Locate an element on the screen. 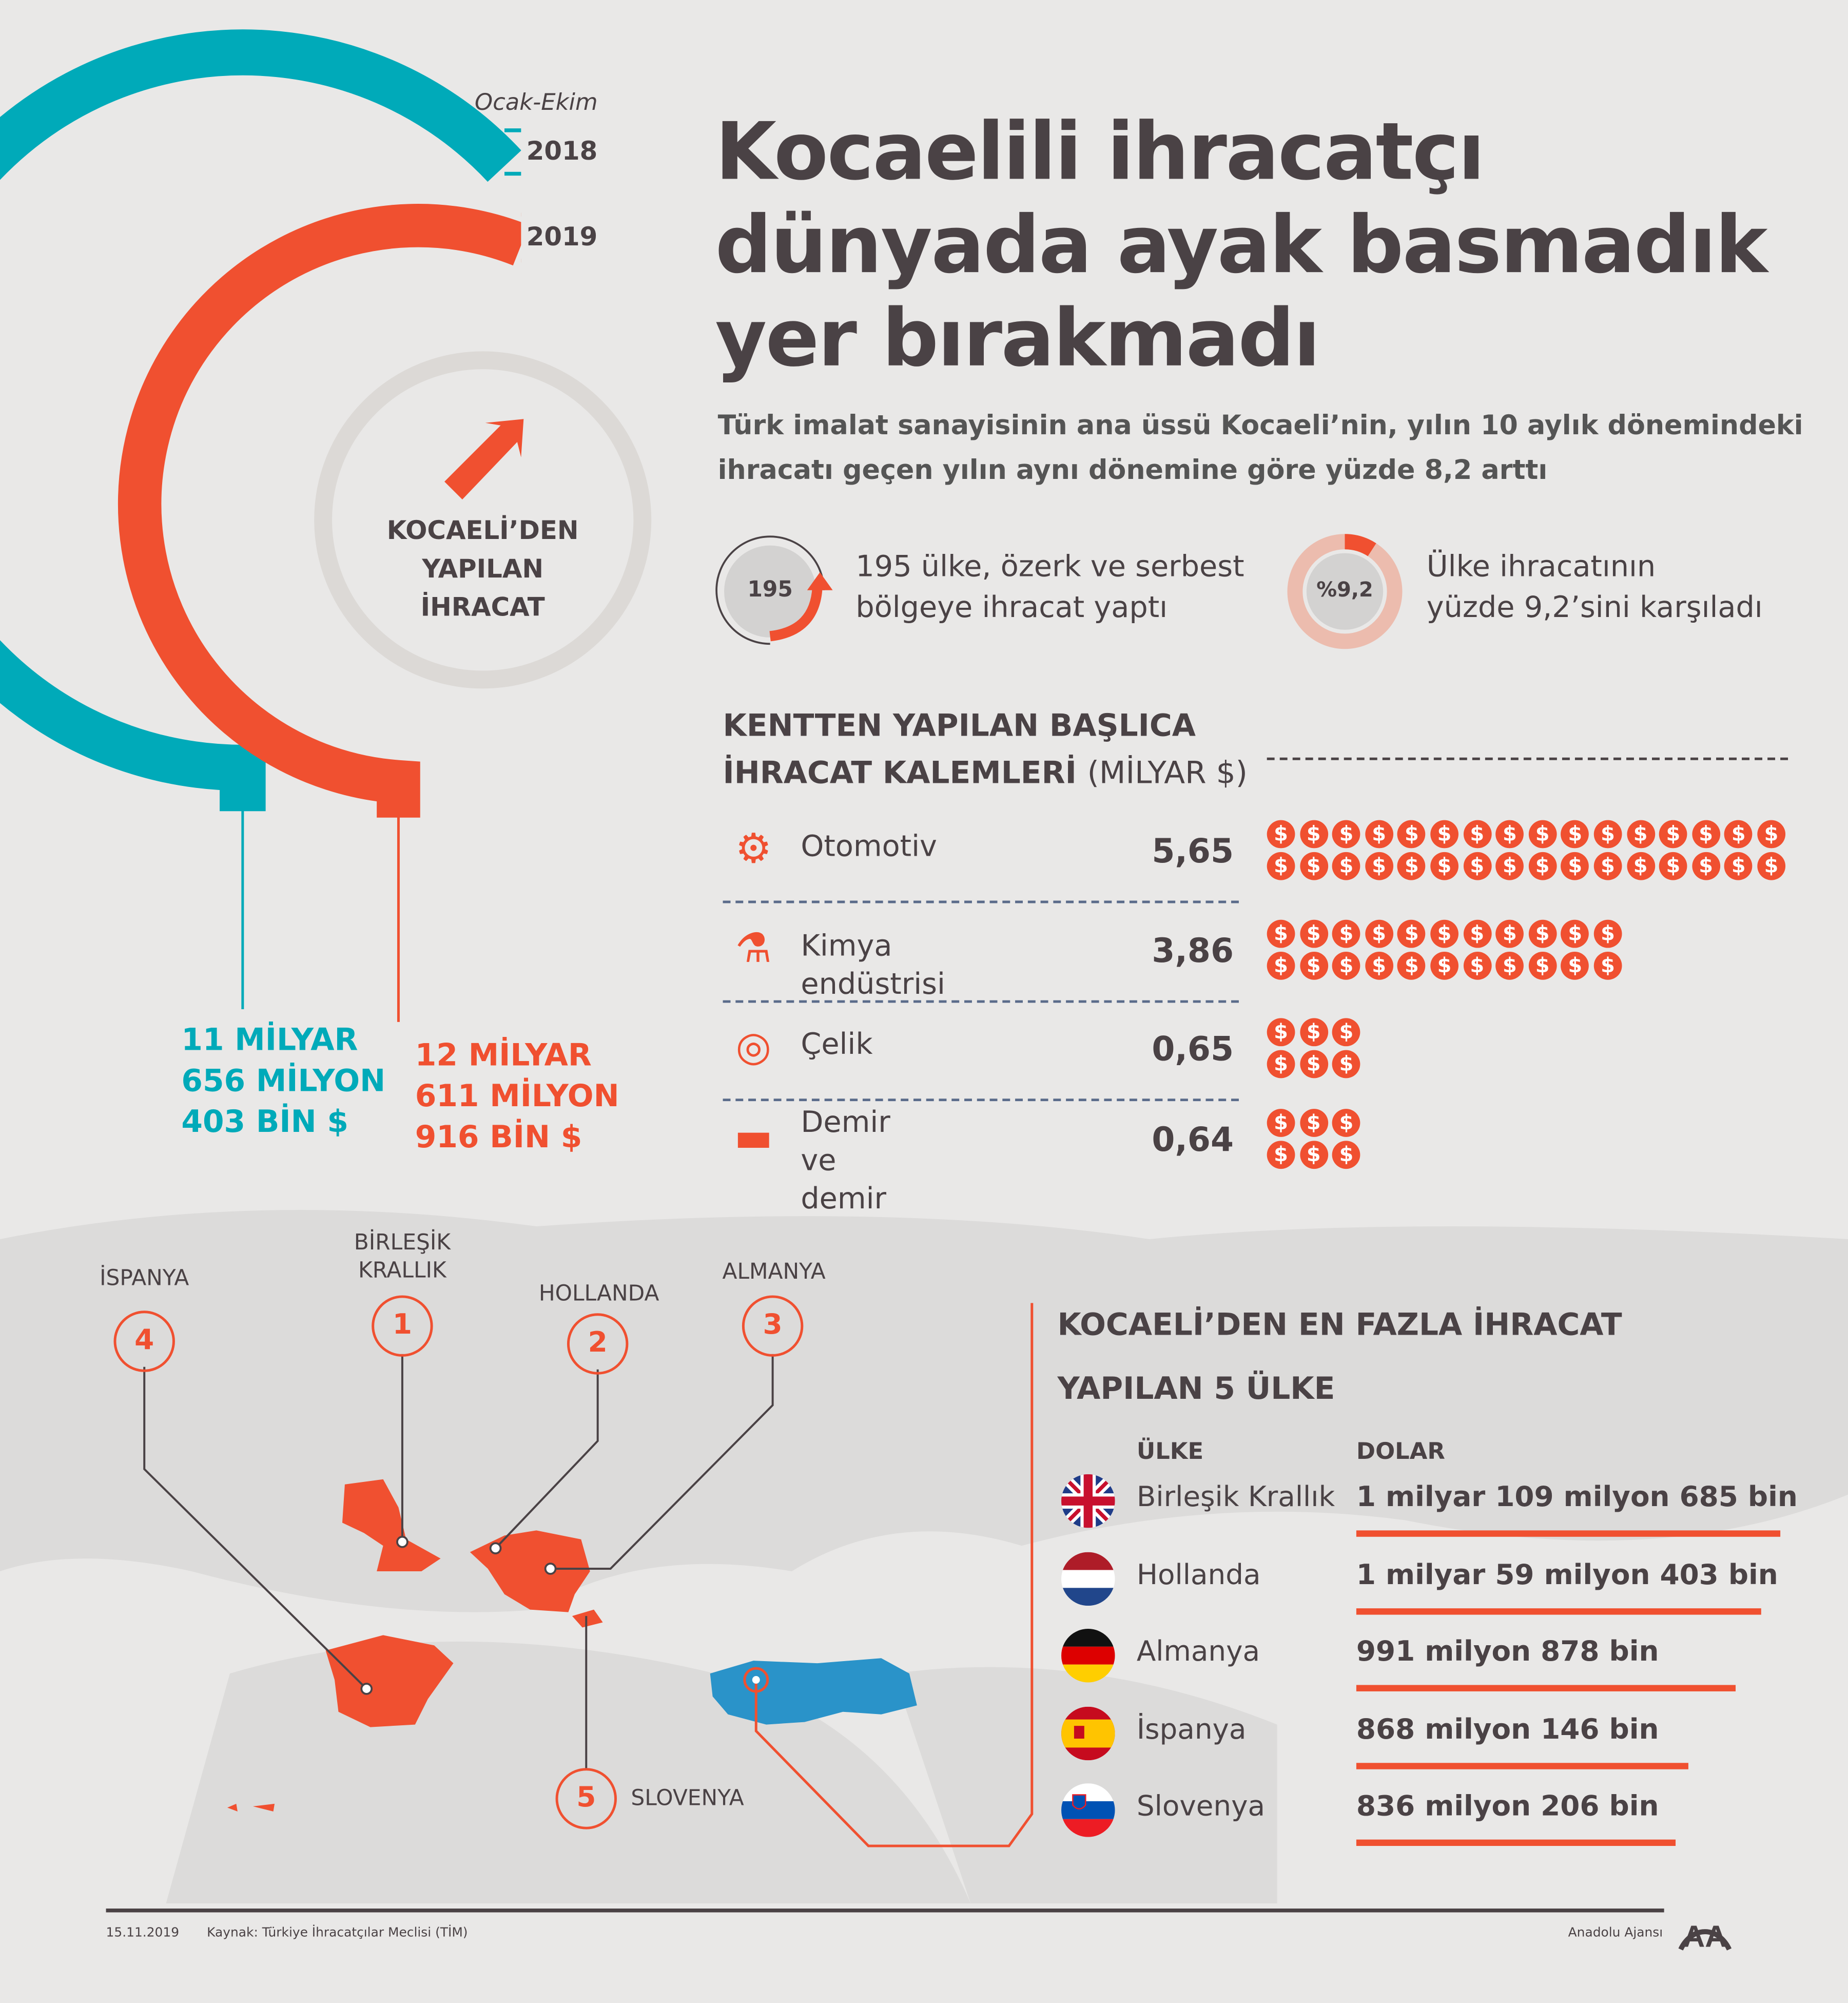  unit-label: (MİLYAR $) is located at coordinates (1167, 773).